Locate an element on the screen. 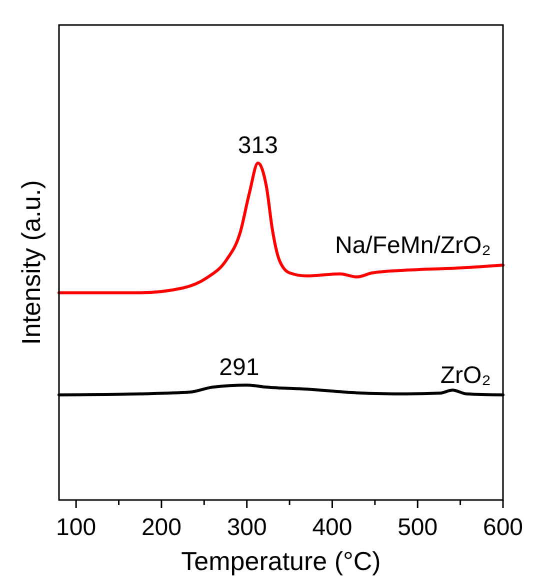 The width and height of the screenshot is (534, 585). annotation: 291 is located at coordinates (239, 368).